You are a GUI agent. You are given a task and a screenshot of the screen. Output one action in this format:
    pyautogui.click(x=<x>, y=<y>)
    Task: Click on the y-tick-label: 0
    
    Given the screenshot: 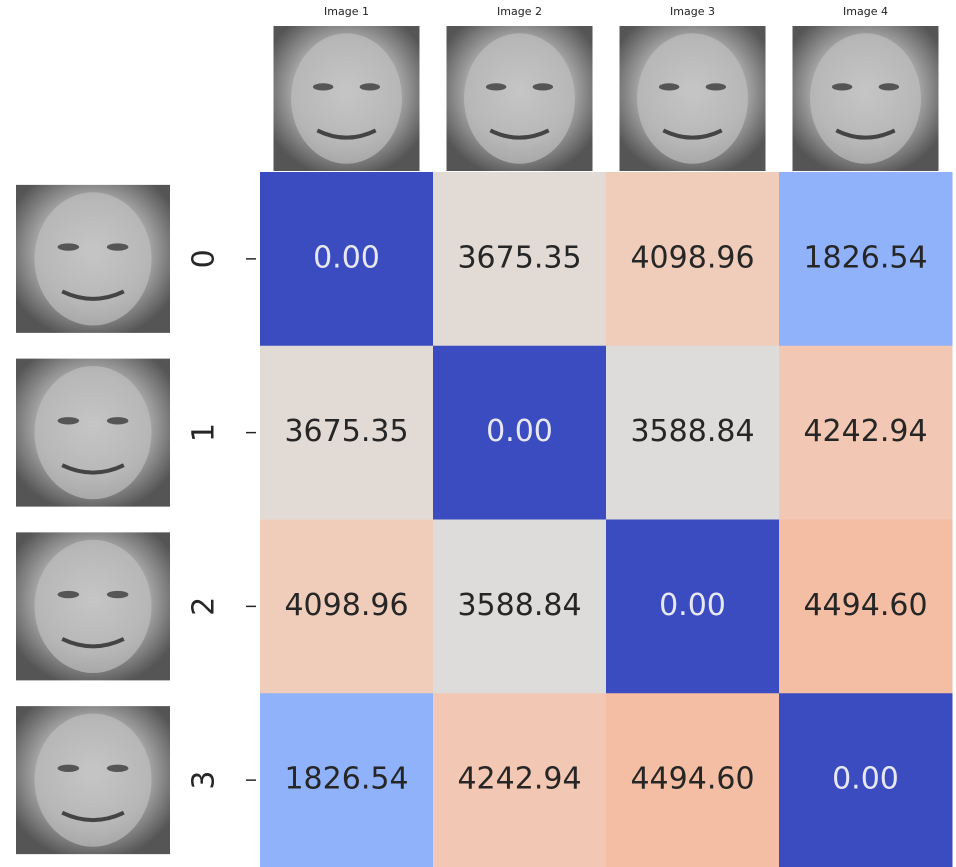 What is the action you would take?
    pyautogui.click(x=204, y=258)
    